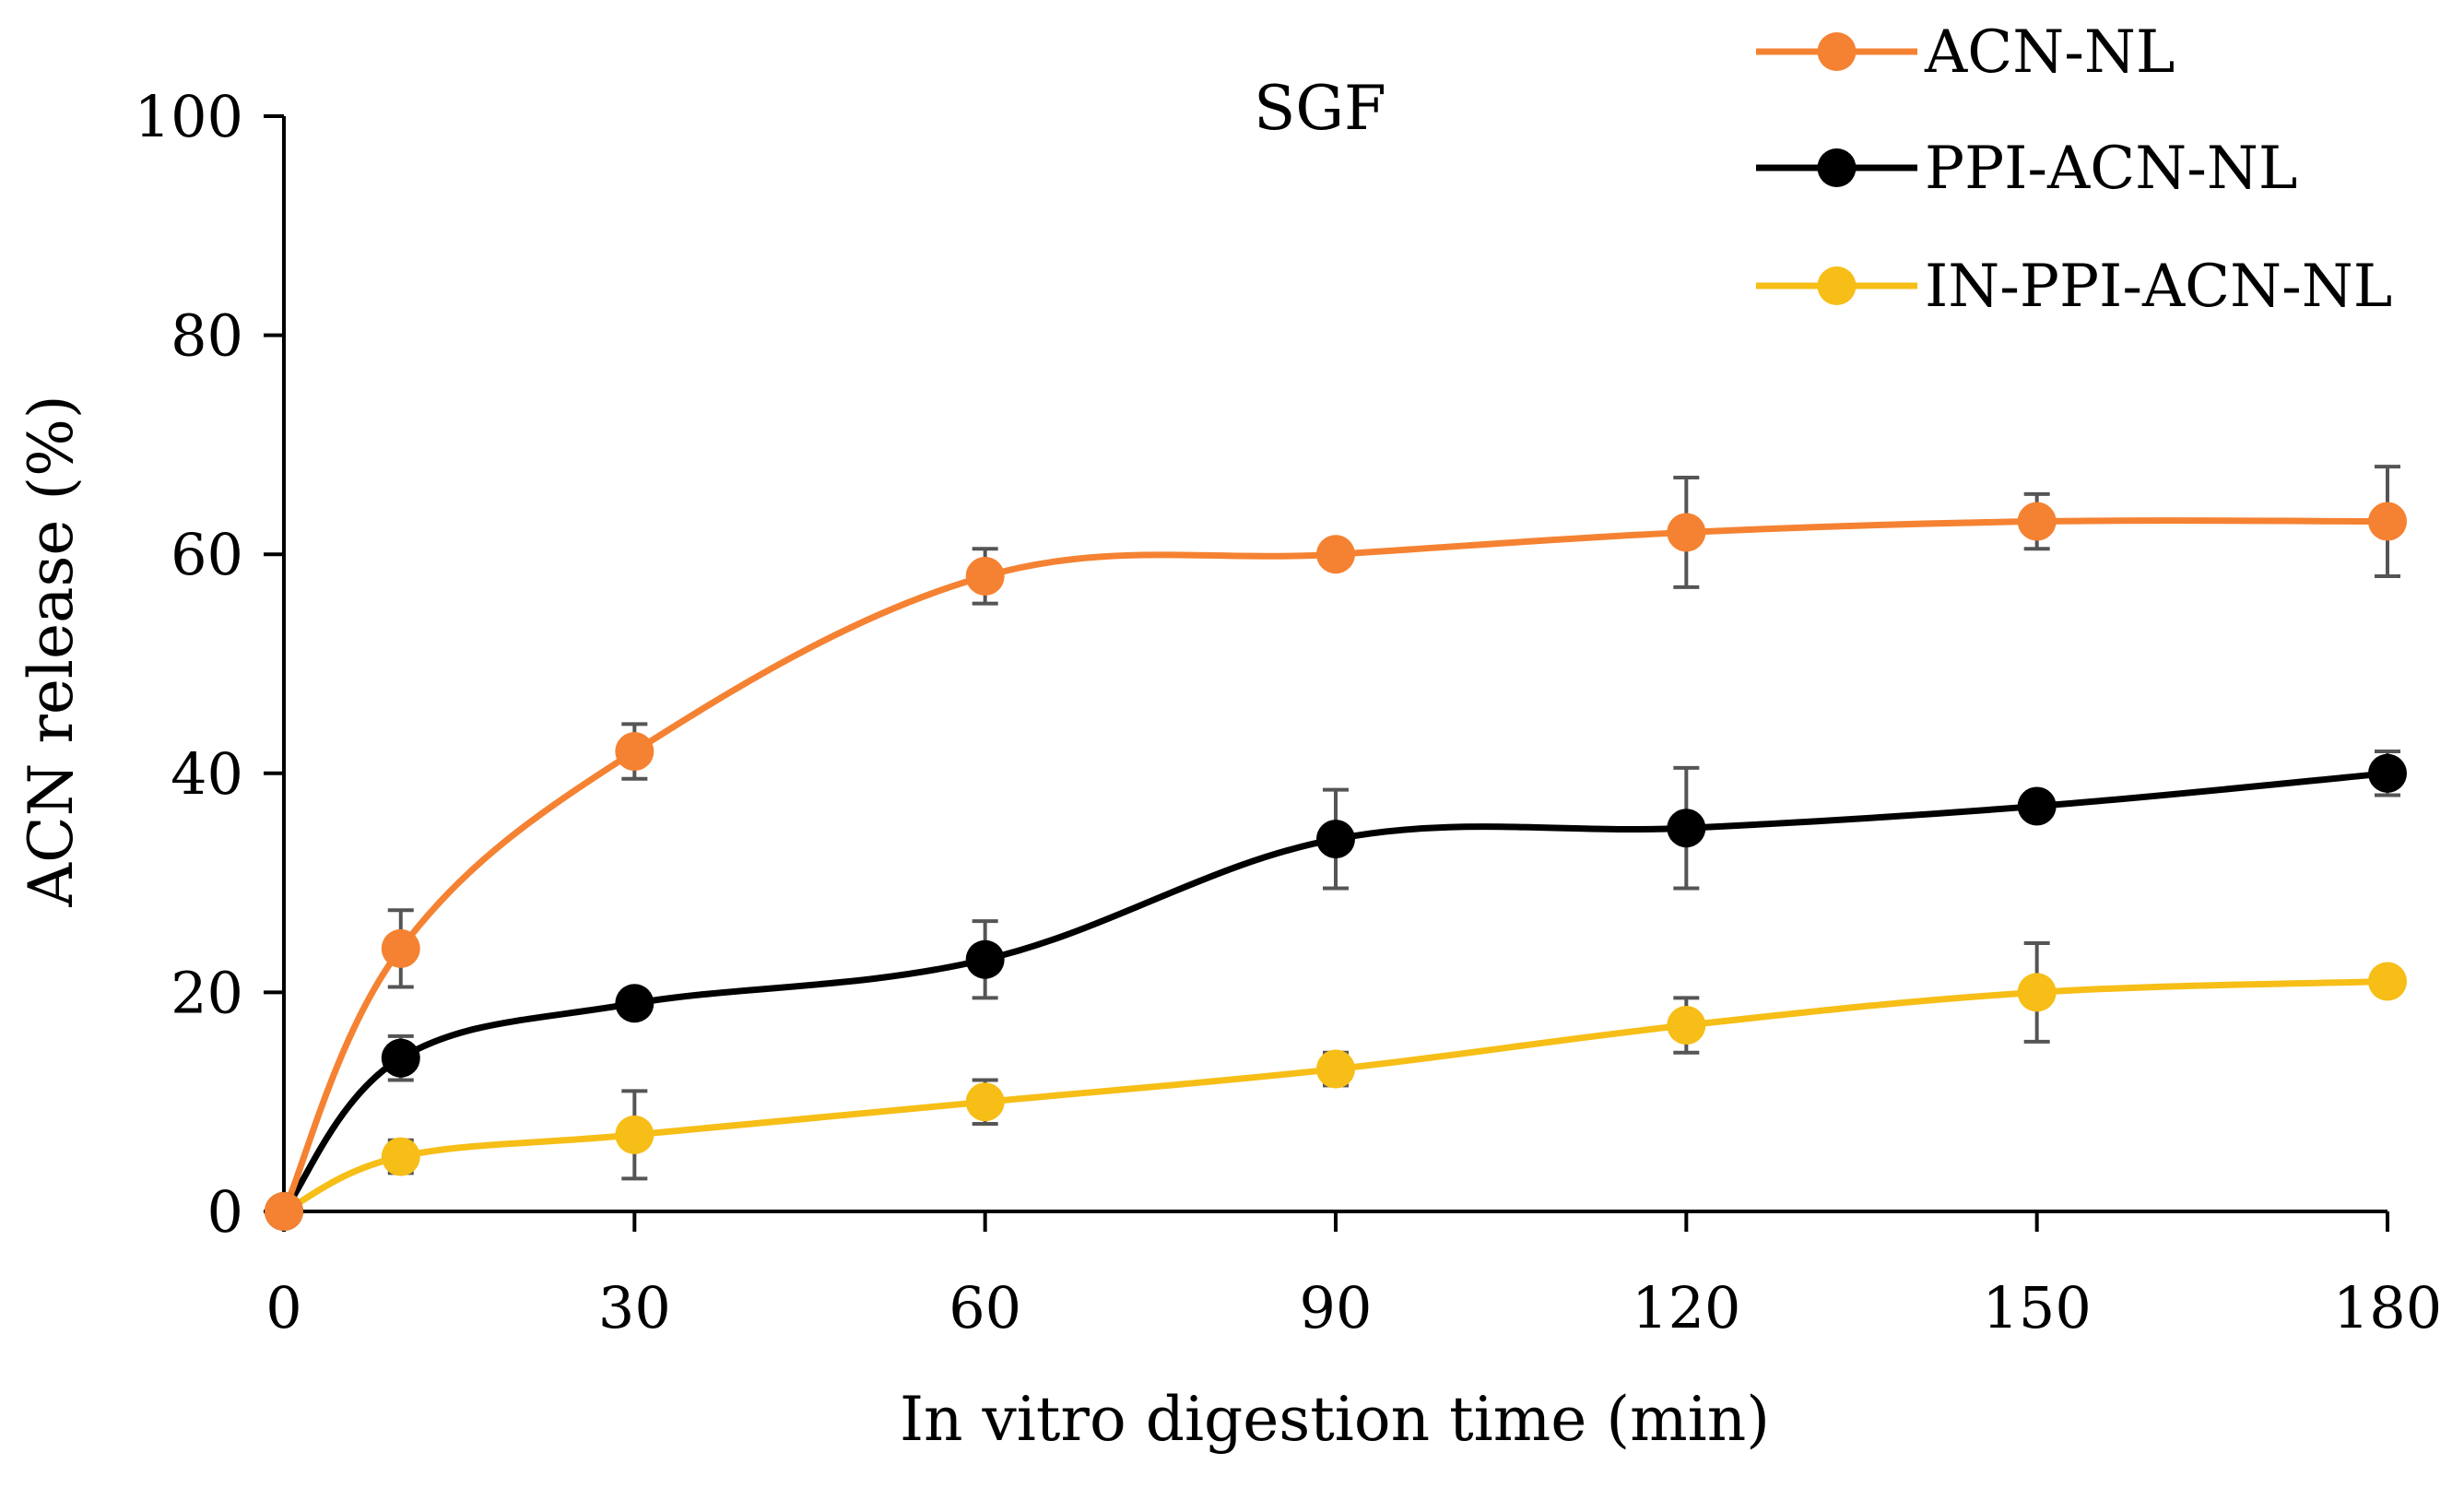 Image resolution: width=2464 pixels, height=1500 pixels. I want to click on x-axis-title: In vitro digestion time (min), so click(1335, 1419).